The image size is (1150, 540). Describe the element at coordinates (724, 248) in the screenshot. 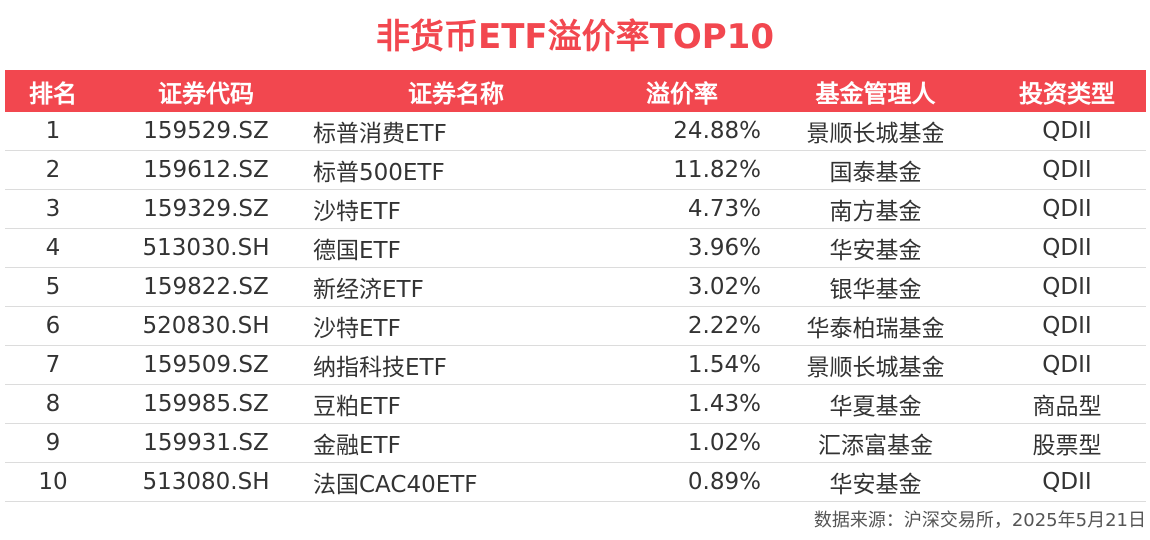

I see `cell-premium: 3.96%` at that location.